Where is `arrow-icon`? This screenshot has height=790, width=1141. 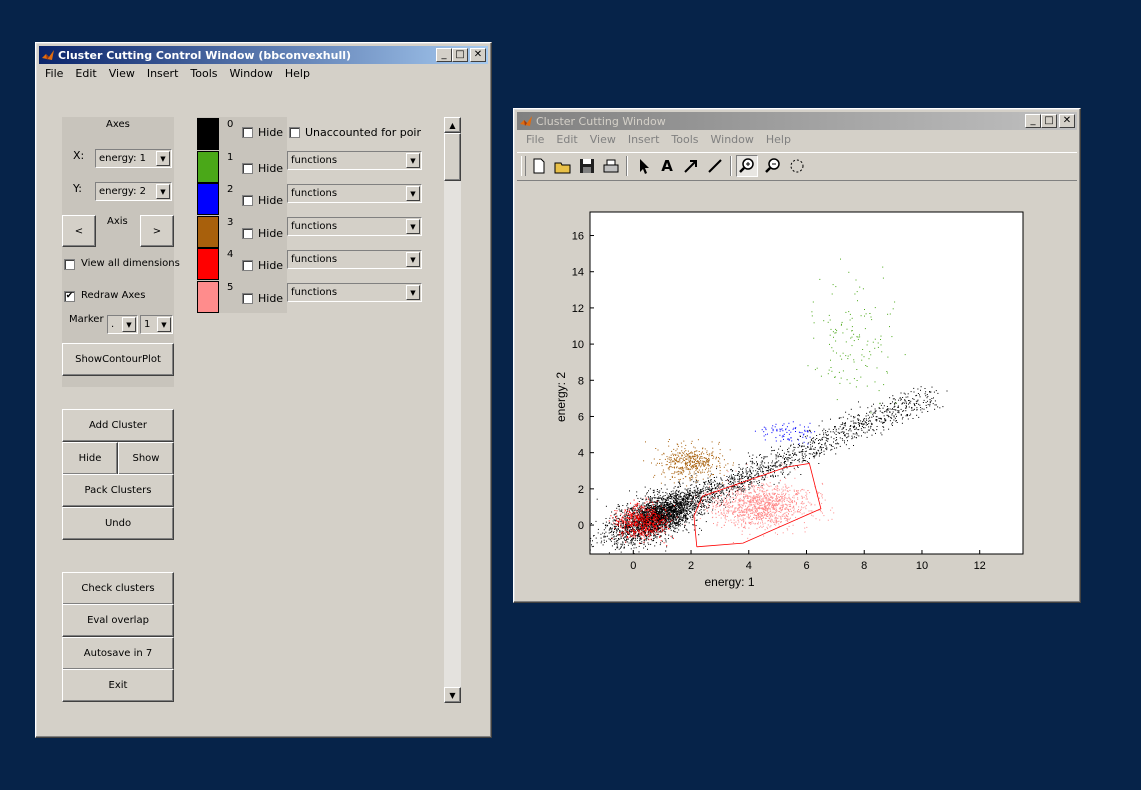
arrow-icon is located at coordinates (643, 166).